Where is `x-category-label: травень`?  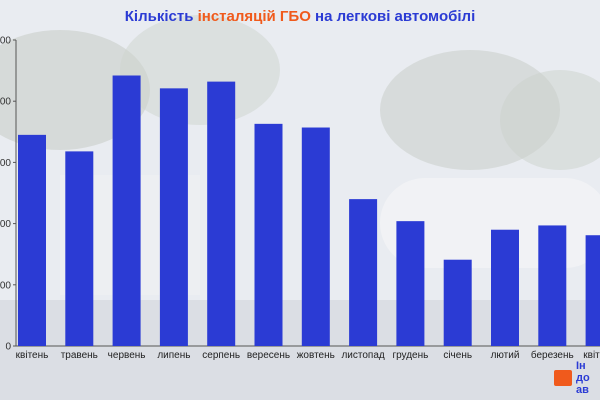
x-category-label: травень is located at coordinates (79, 355).